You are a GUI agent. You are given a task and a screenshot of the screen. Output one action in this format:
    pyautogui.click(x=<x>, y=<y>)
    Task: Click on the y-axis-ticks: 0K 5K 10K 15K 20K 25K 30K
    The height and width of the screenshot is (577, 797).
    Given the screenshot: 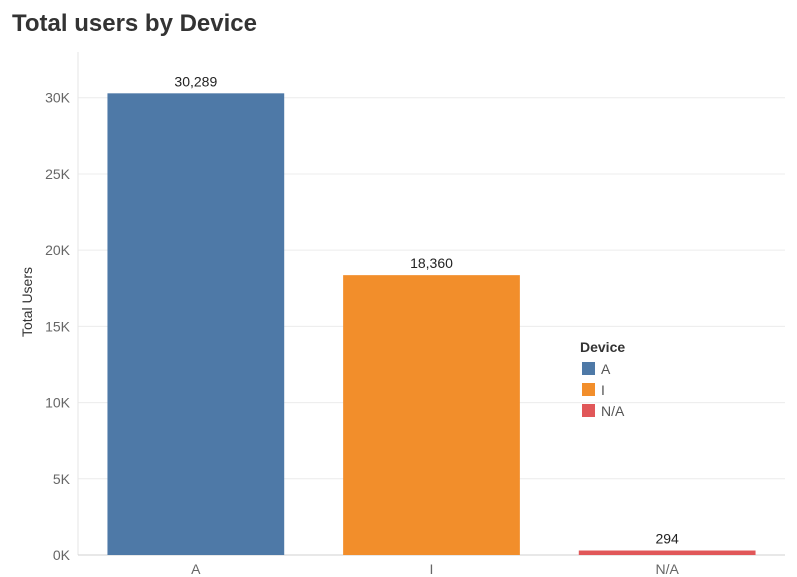 What is the action you would take?
    pyautogui.click(x=58, y=326)
    